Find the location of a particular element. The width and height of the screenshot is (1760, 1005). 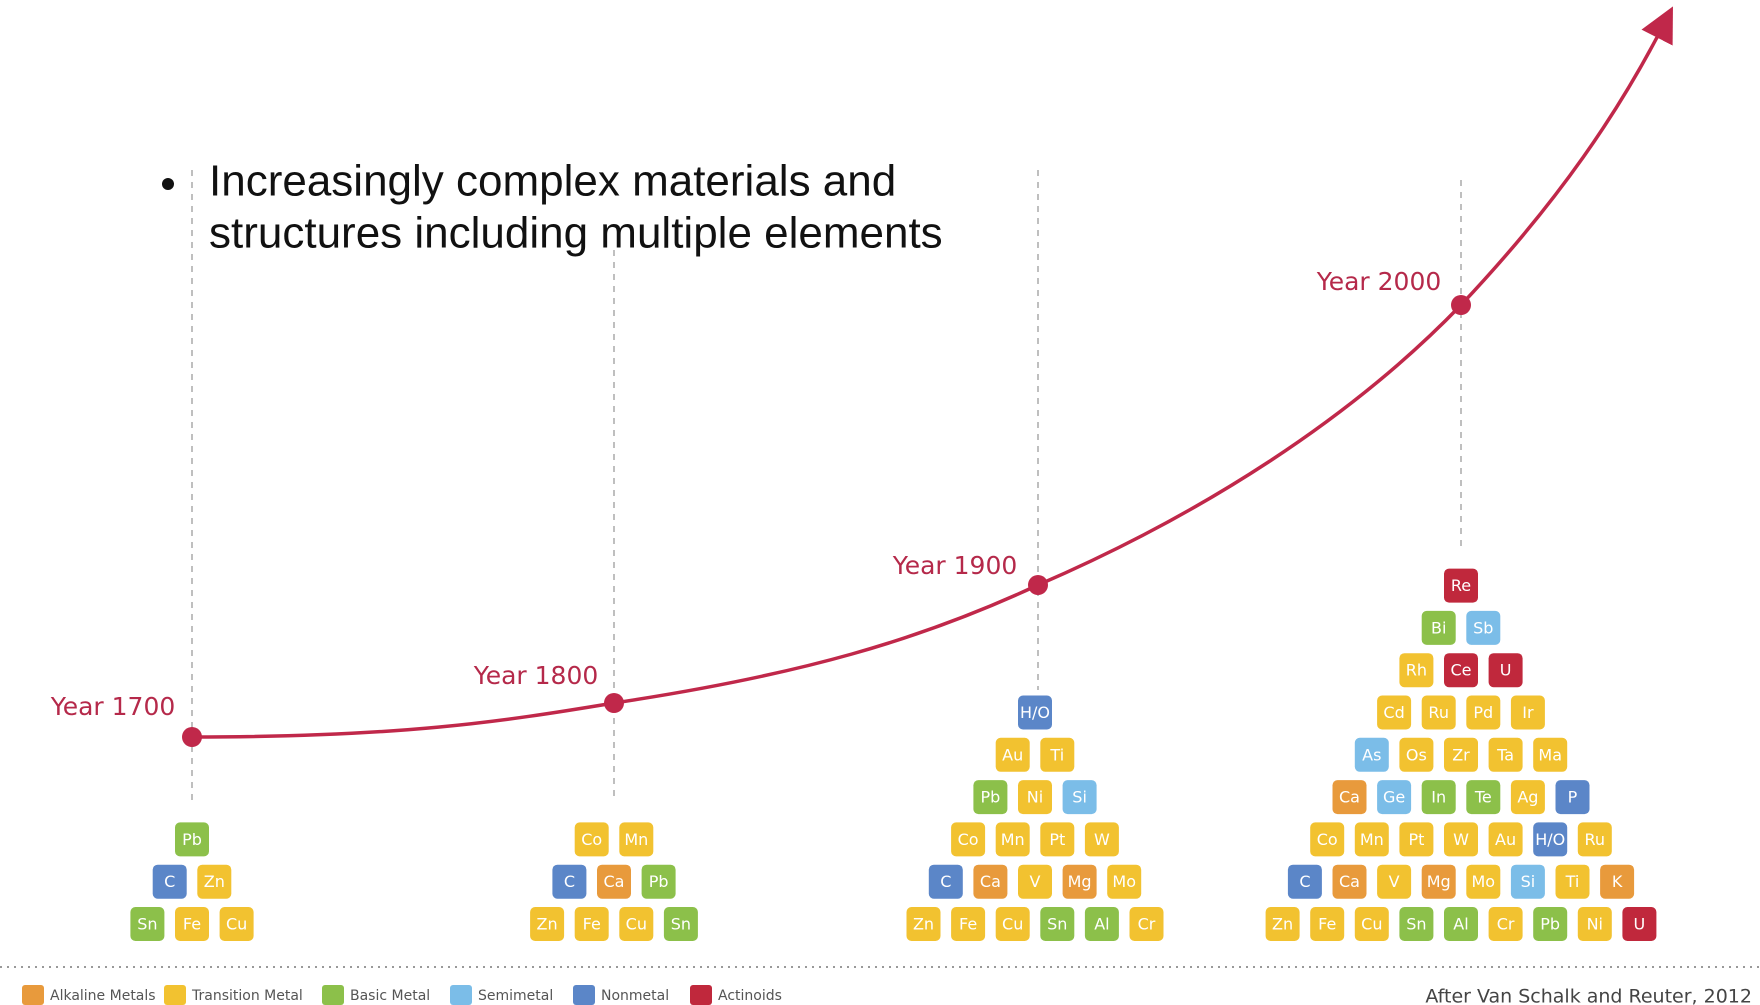

year-label: Year 1700 is located at coordinates (113, 706).